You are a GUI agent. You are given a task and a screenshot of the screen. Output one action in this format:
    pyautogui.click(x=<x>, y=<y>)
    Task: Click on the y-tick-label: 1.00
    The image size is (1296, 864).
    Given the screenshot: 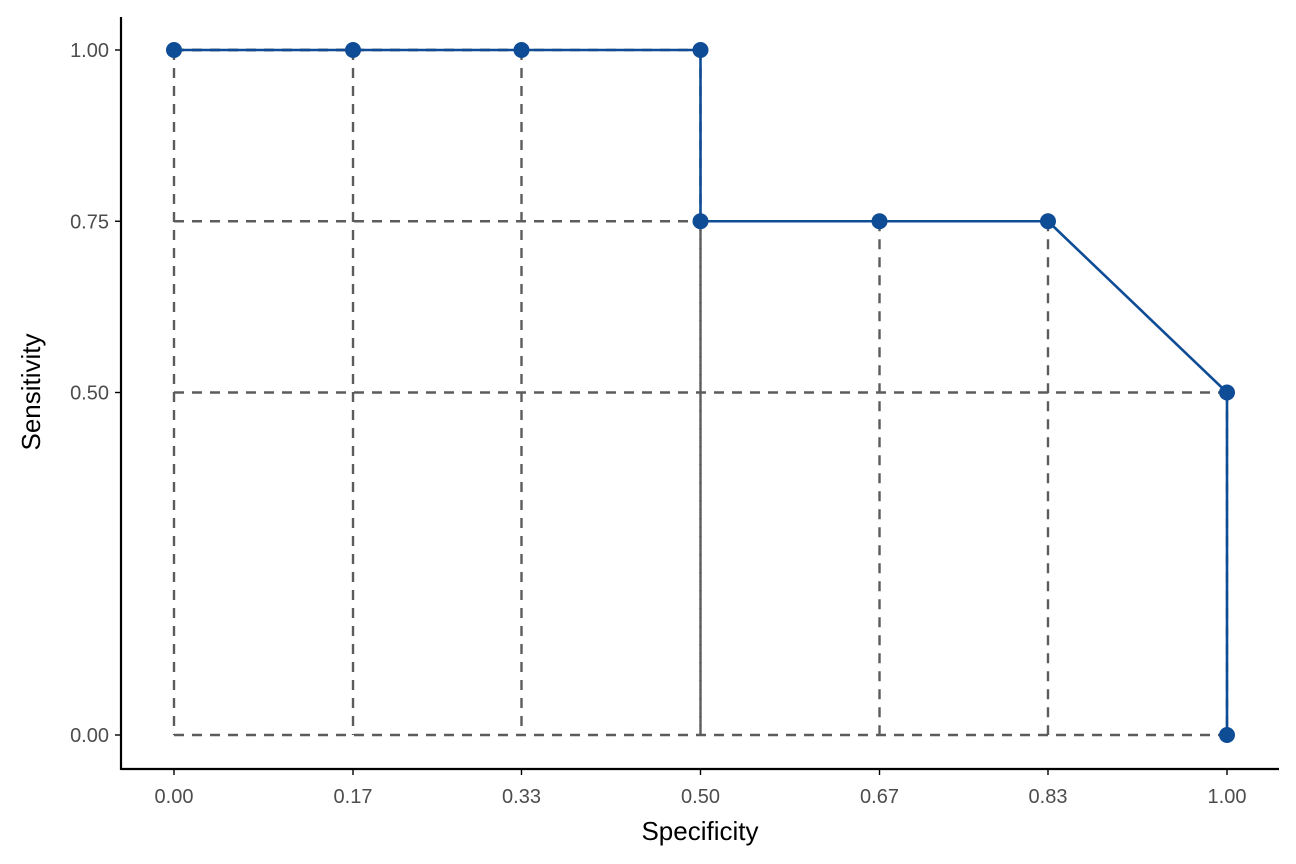 What is the action you would take?
    pyautogui.click(x=89, y=51)
    